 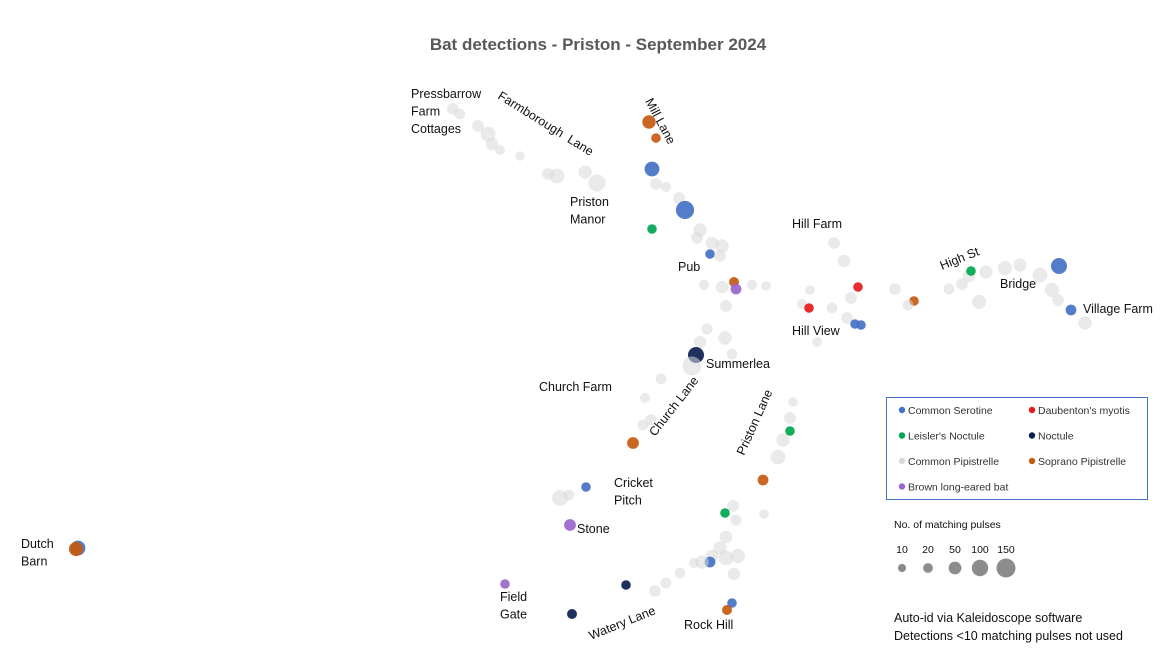 I want to click on size-legend: No. of matching pulses 10 20 50 100 150, so click(x=955, y=548).